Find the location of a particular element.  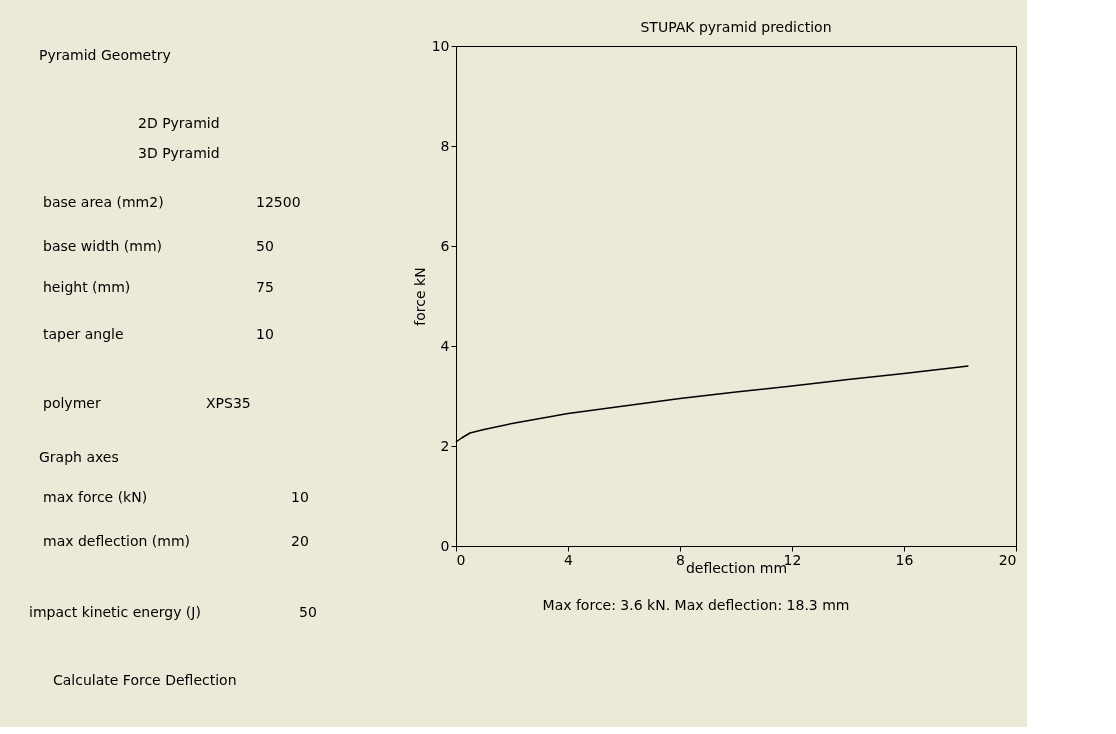

y-tick-label: 10 is located at coordinates (440, 45).